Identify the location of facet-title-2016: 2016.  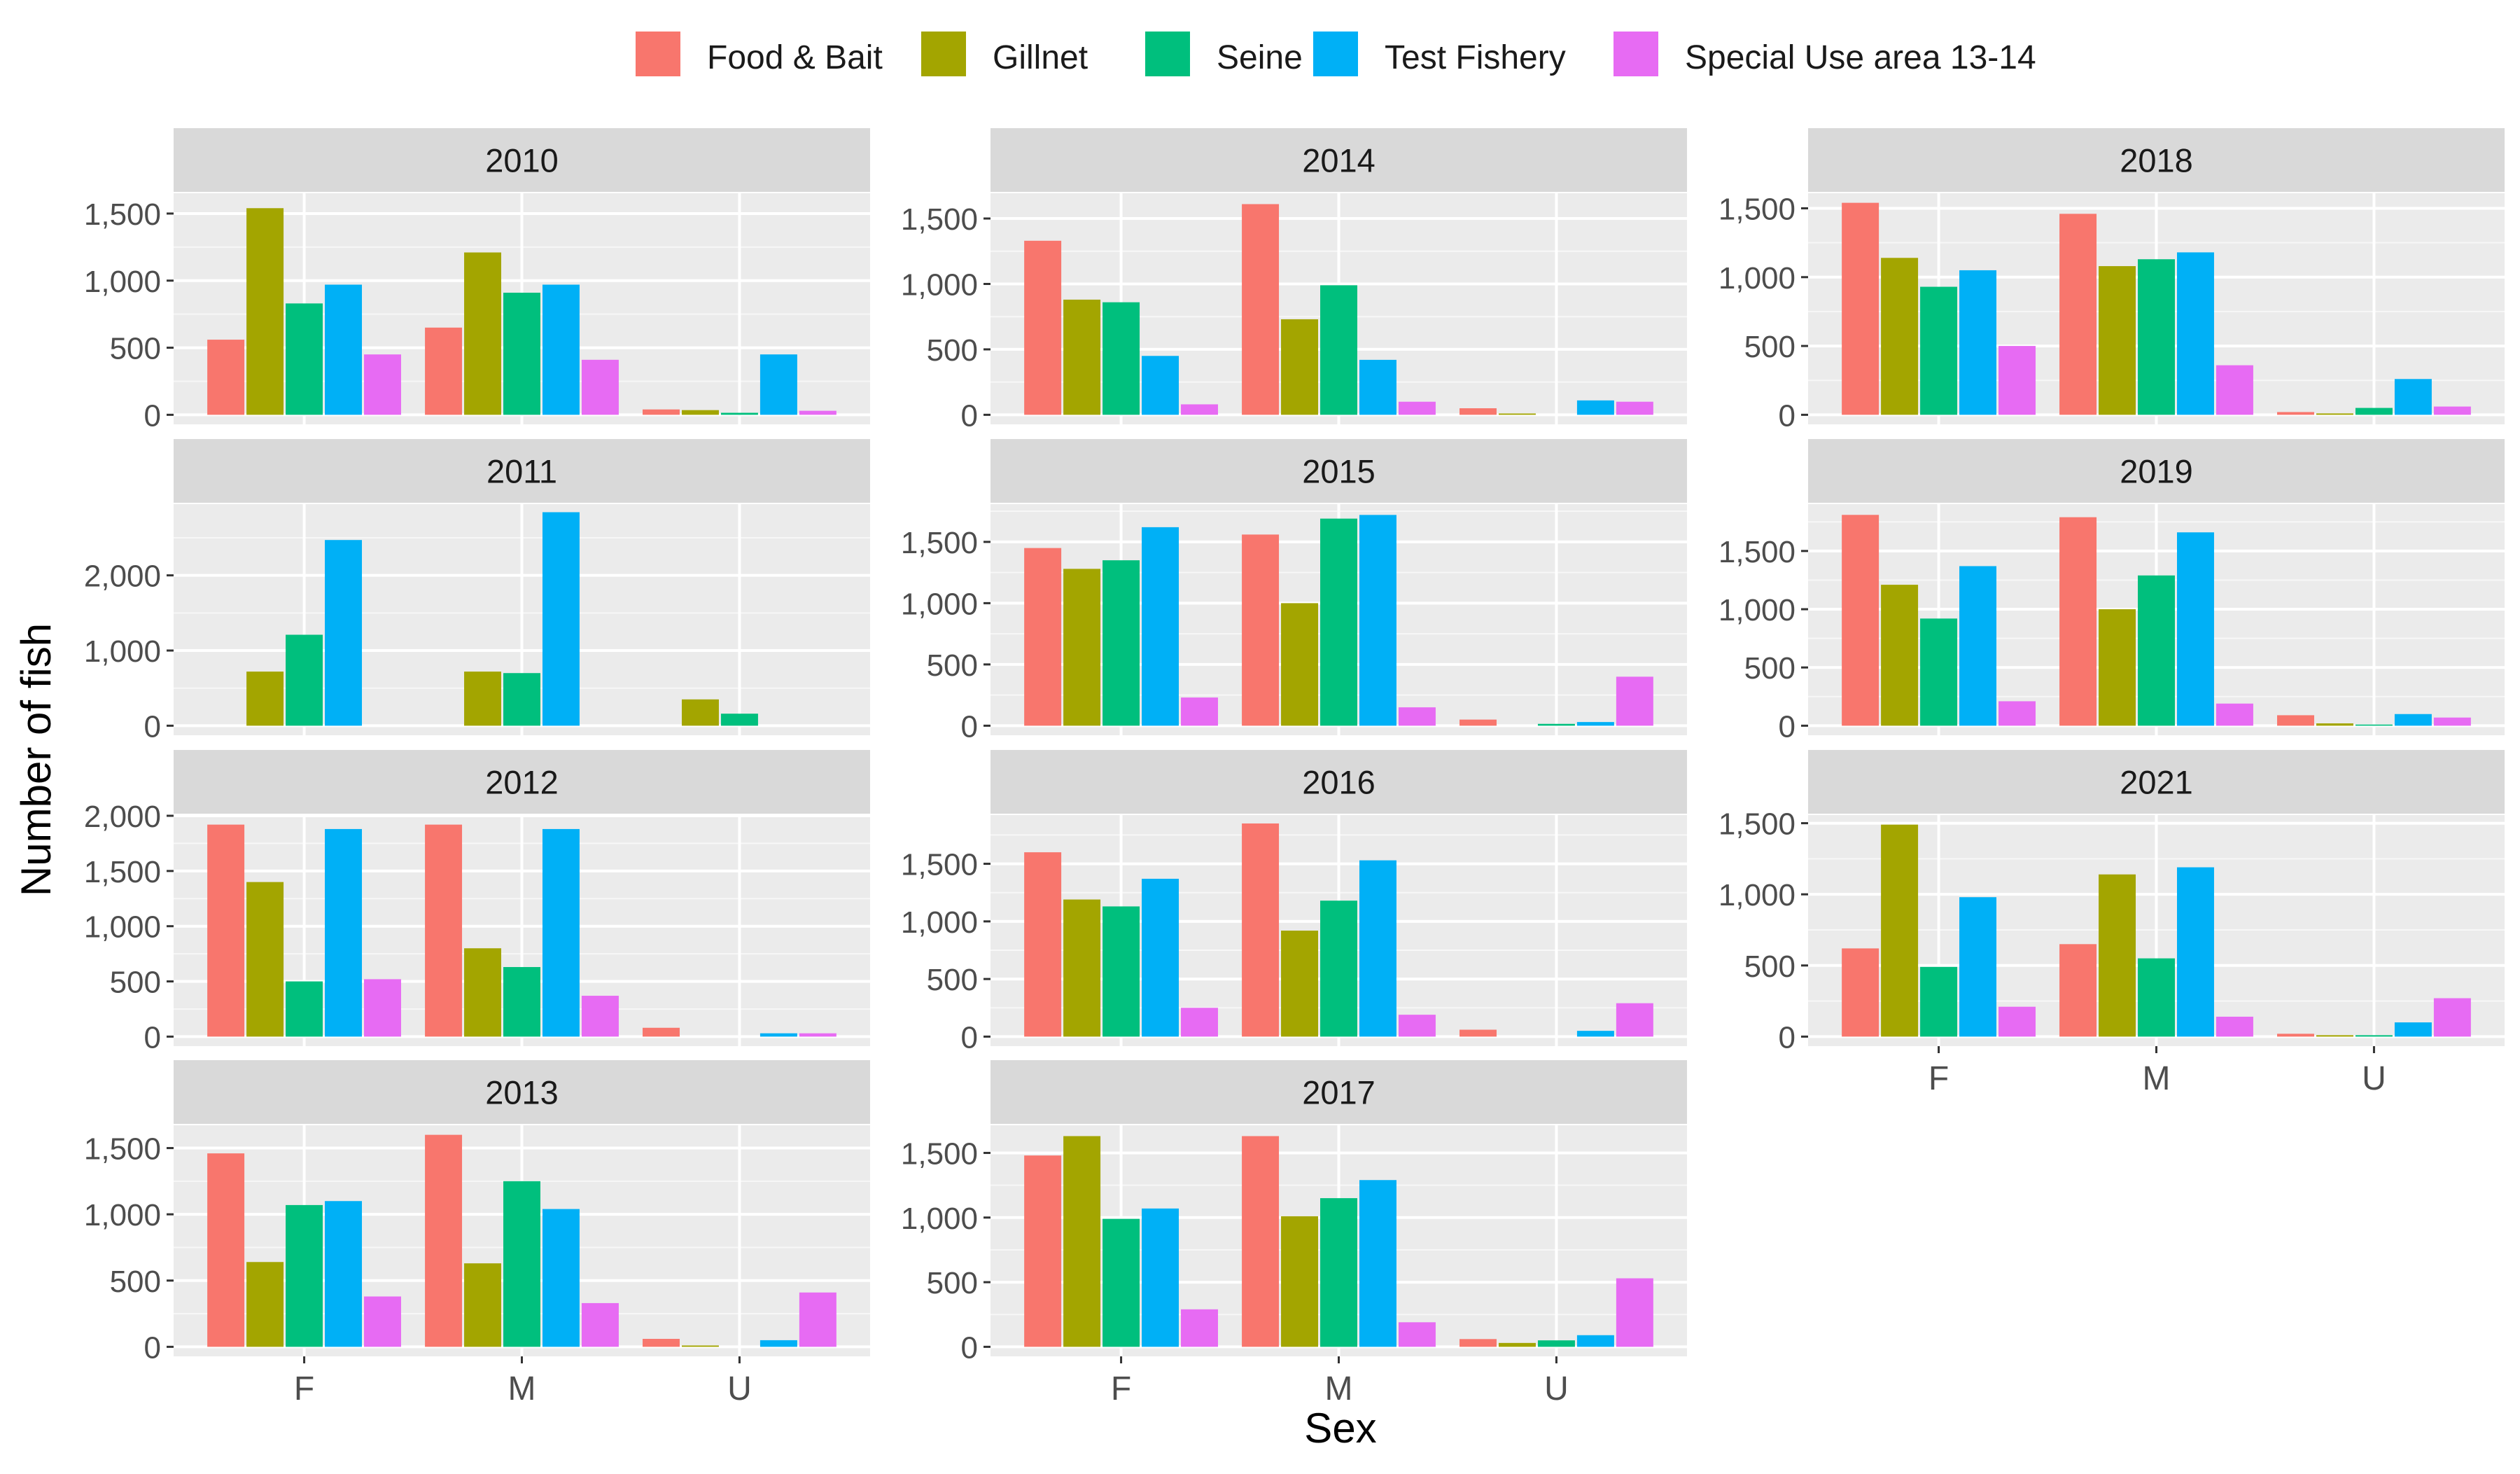
(1339, 782).